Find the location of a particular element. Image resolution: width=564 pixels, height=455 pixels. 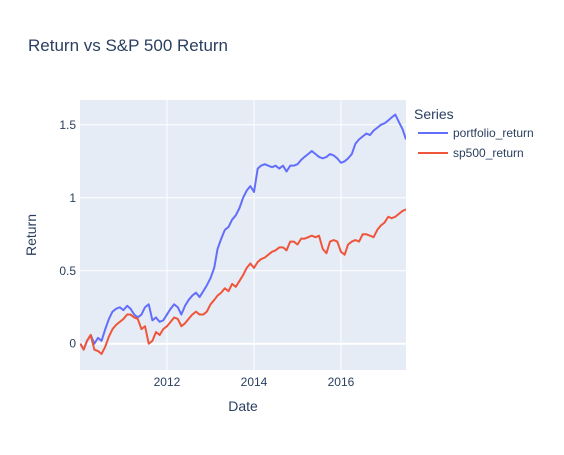

y-tick-label: 0.5 is located at coordinates (67, 271).